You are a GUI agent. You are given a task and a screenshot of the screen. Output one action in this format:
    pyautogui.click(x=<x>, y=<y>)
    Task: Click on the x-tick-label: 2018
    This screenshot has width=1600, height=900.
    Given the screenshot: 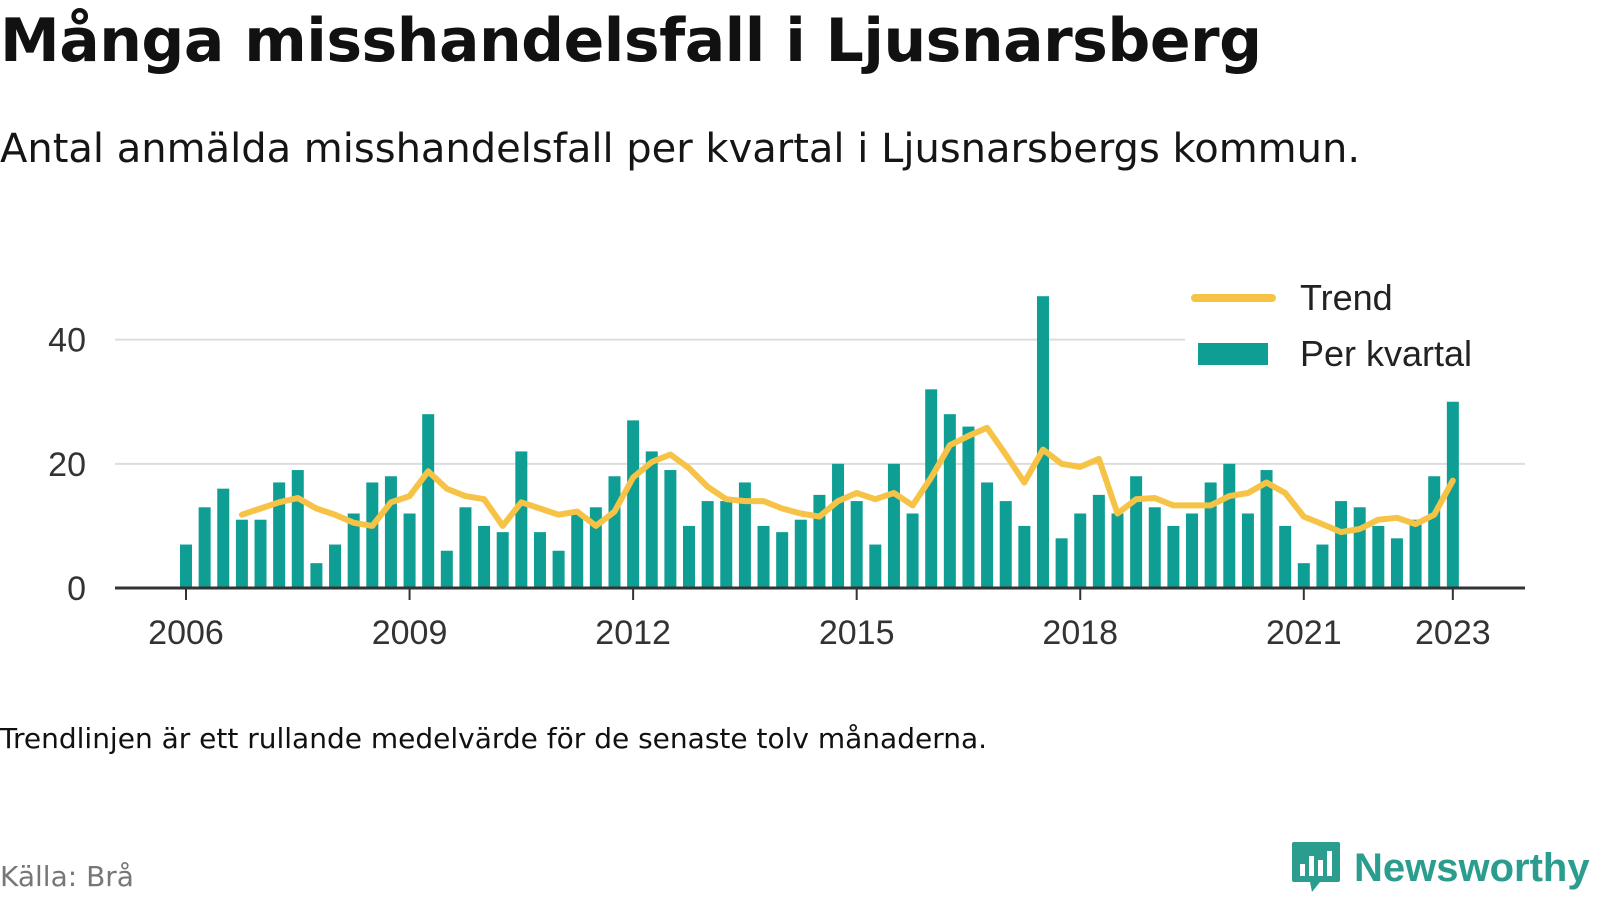 What is the action you would take?
    pyautogui.click(x=1080, y=633)
    